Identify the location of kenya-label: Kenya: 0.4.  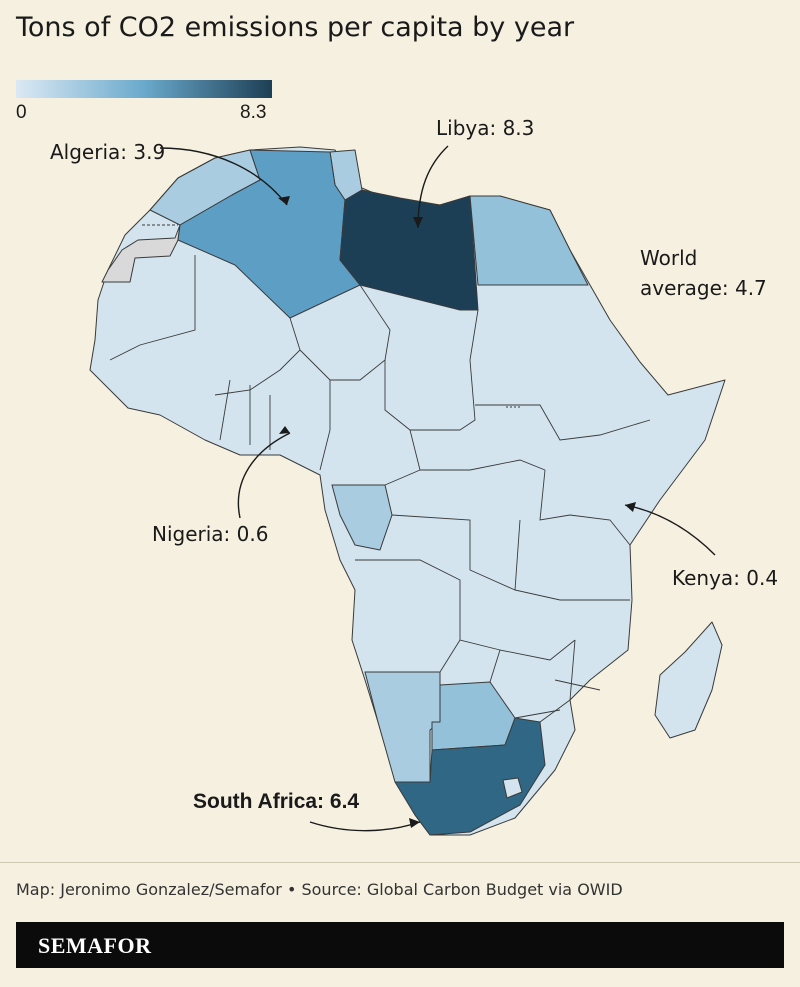
(725, 578).